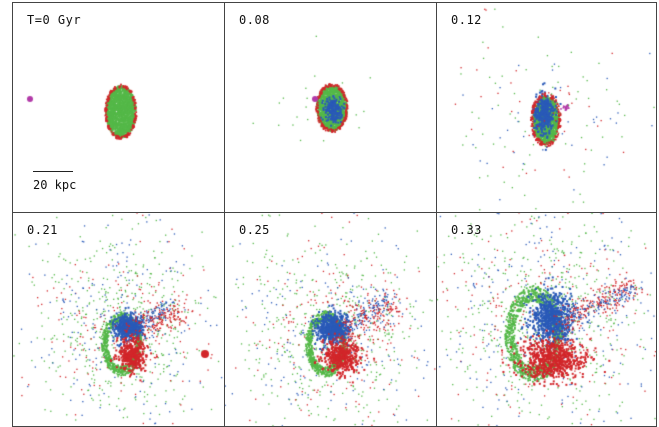 The image size is (659, 427). Describe the element at coordinates (466, 20) in the screenshot. I see `panel-time-label: 0.12` at that location.